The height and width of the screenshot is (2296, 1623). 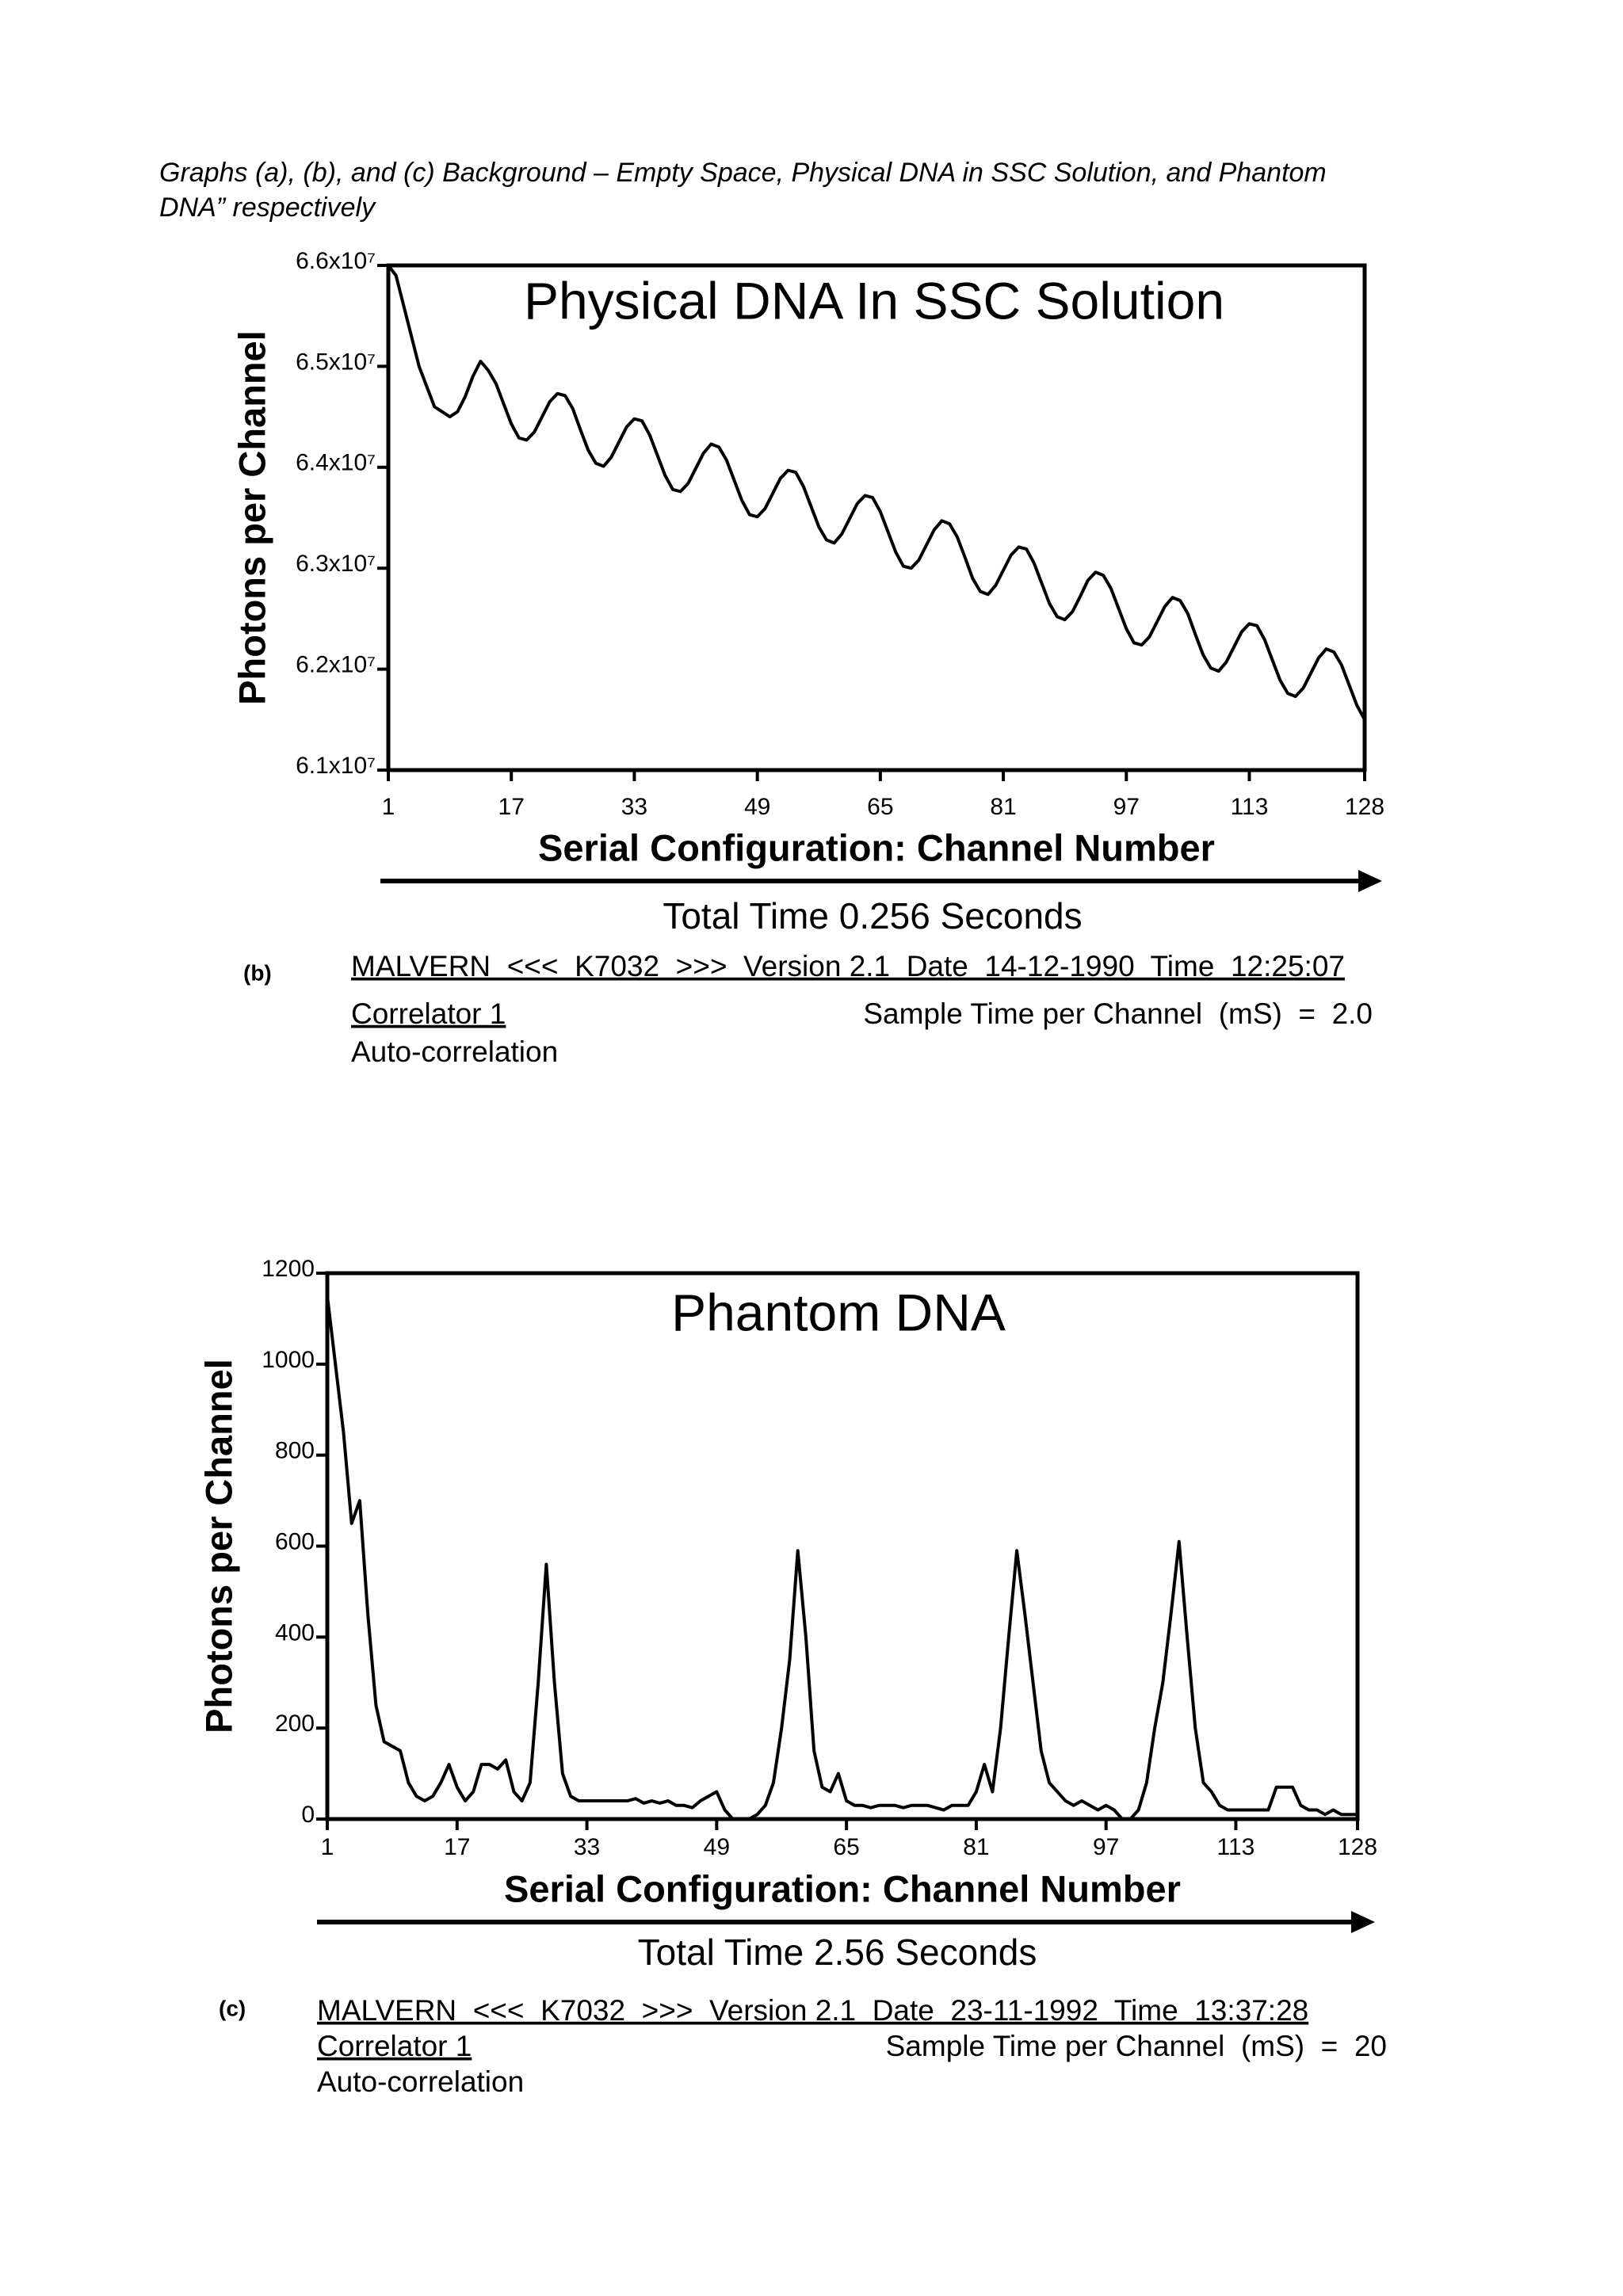 What do you see at coordinates (1118, 1013) in the screenshot?
I see `footer-sample-time: Sample Time per Channel (mS) = 2.0` at bounding box center [1118, 1013].